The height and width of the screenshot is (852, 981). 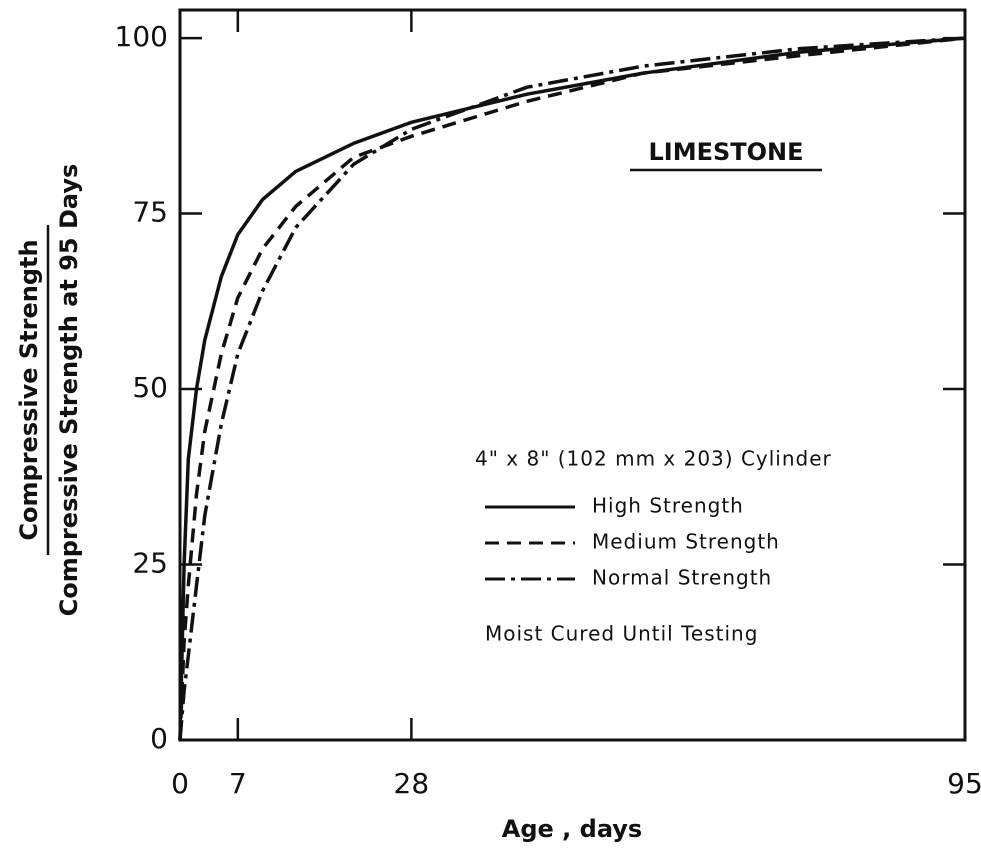 What do you see at coordinates (412, 783) in the screenshot?
I see `x-tick-label: 28` at bounding box center [412, 783].